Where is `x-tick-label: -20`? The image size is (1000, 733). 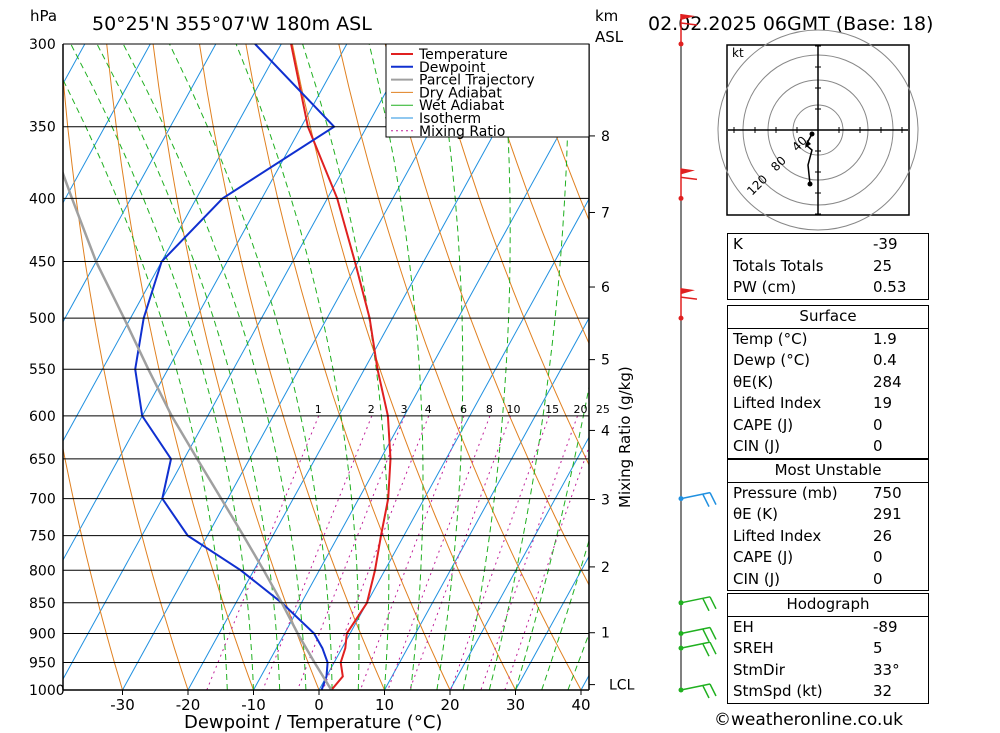 x-tick-label: -20 is located at coordinates (188, 705).